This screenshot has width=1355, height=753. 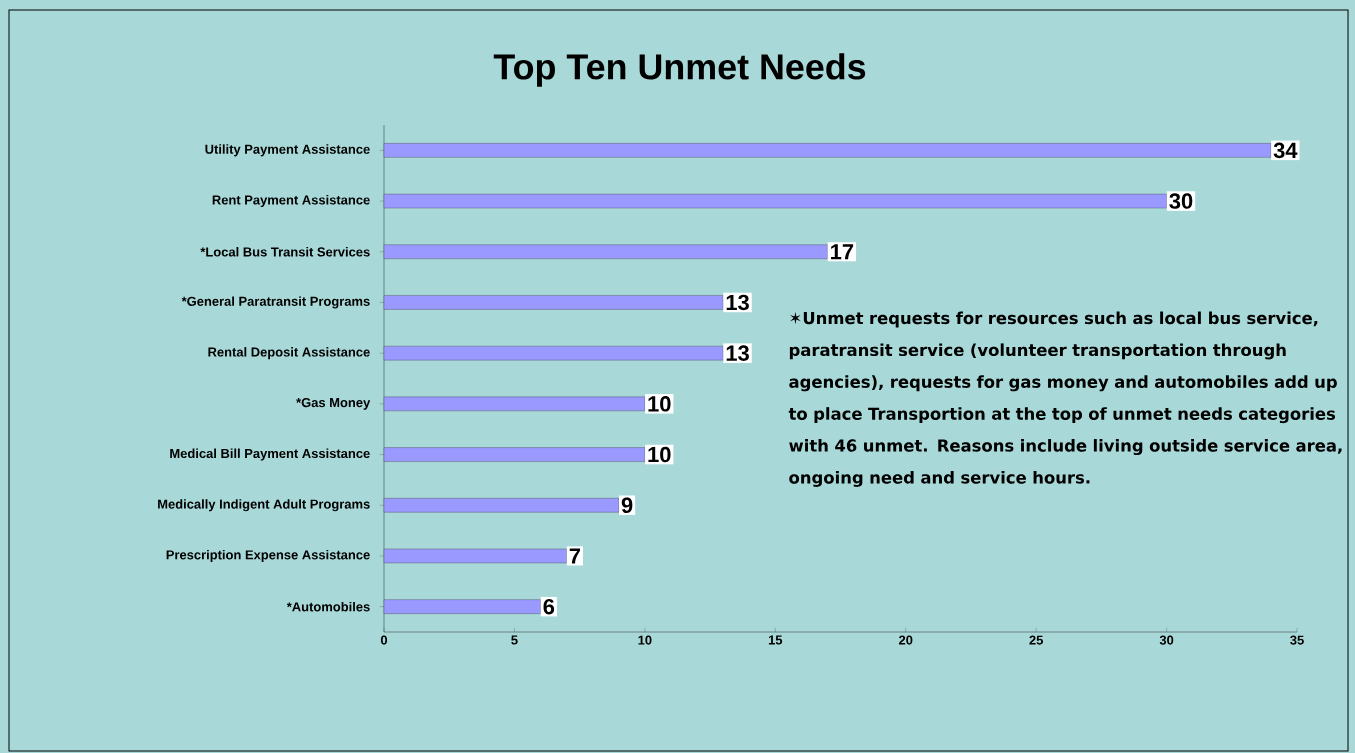 What do you see at coordinates (1297, 640) in the screenshot?
I see `x-tick-label: 35` at bounding box center [1297, 640].